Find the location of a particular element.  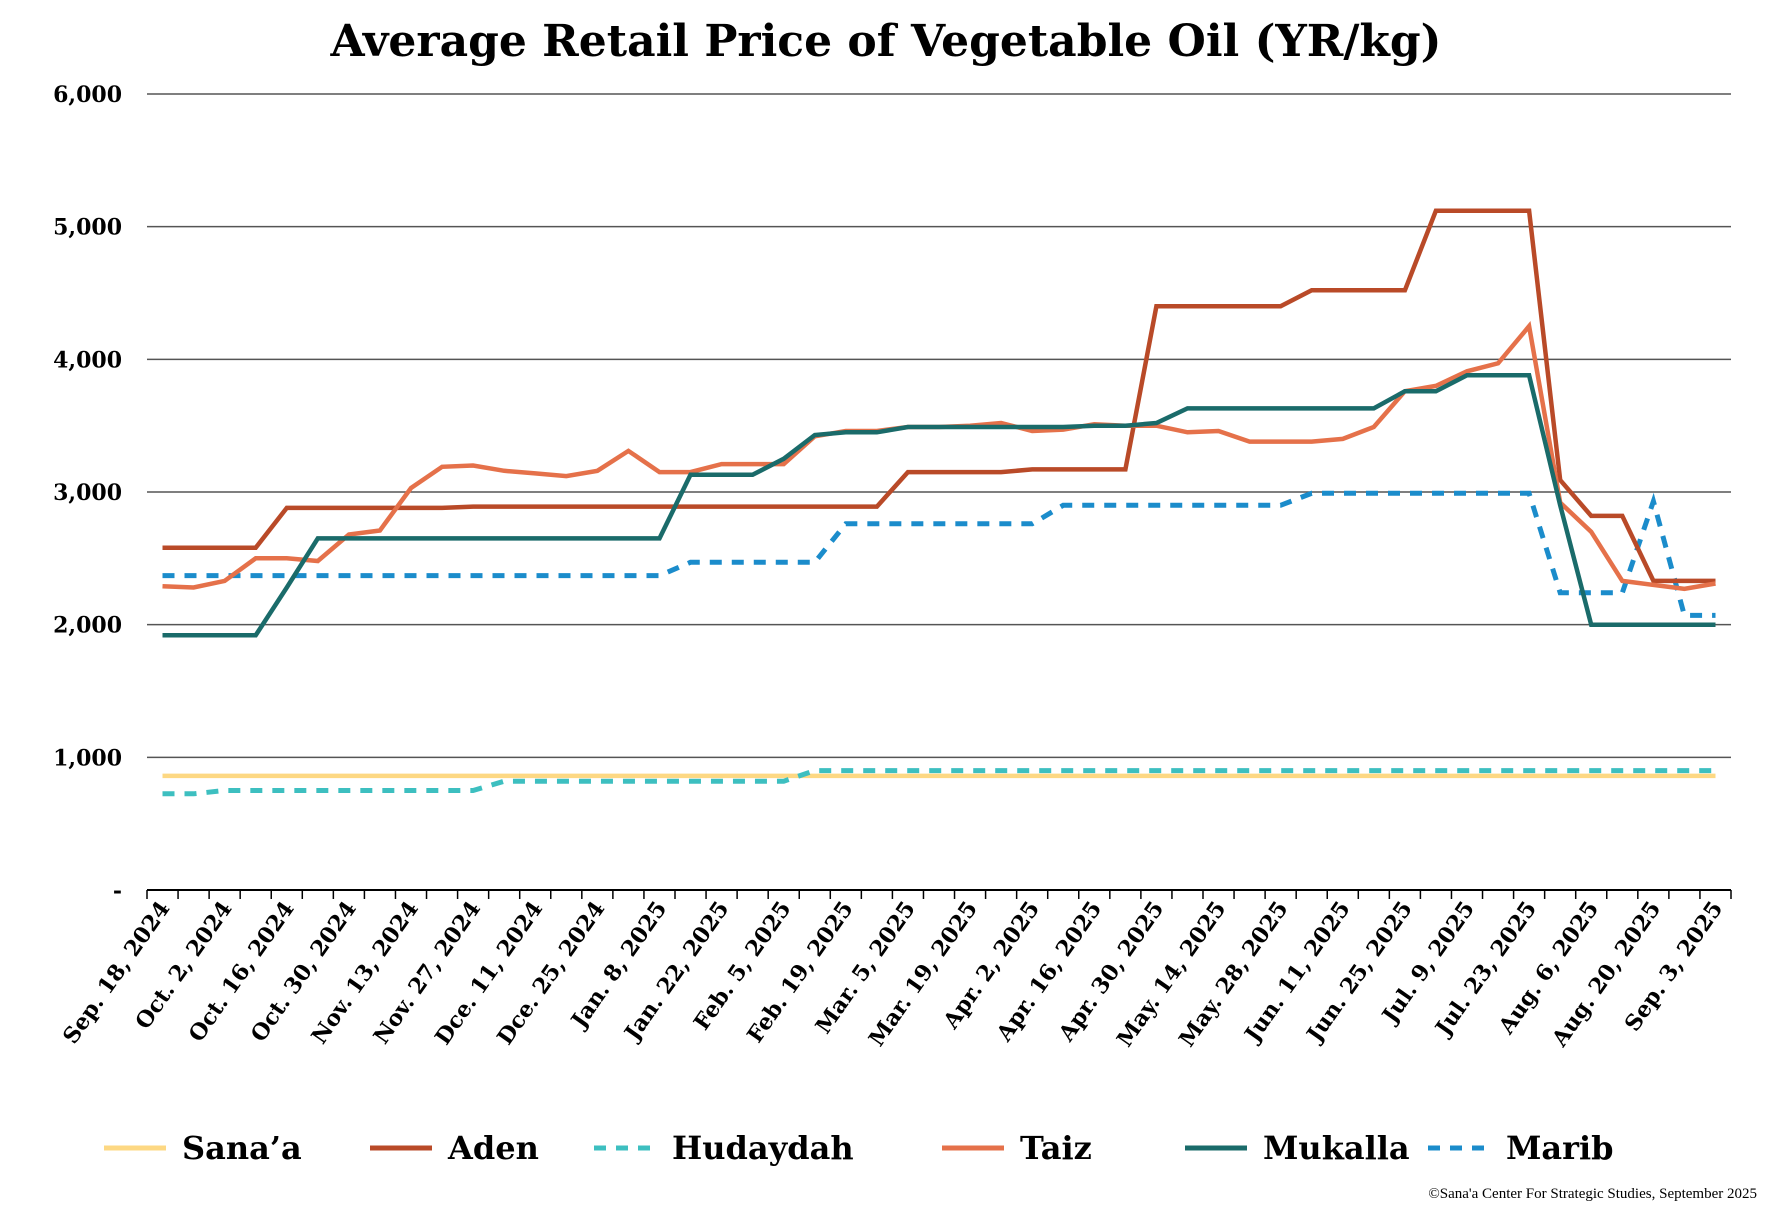

legend-label: Taiz is located at coordinates (1056, 1148).